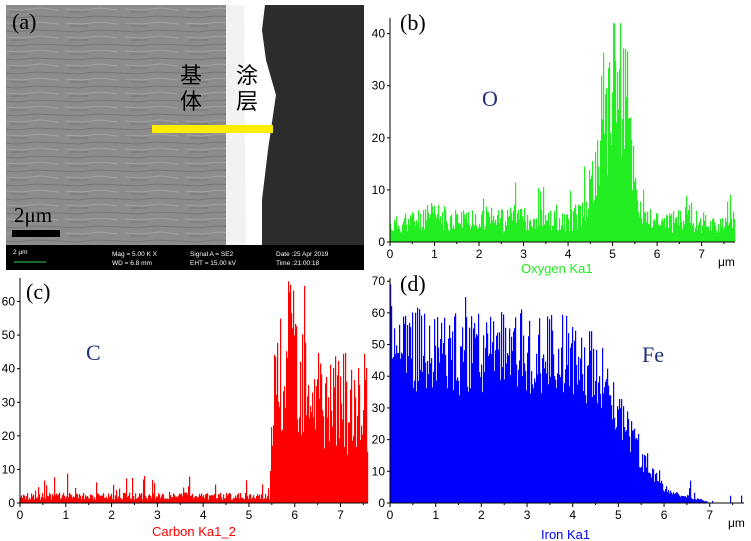 The height and width of the screenshot is (541, 751). I want to click on substrate-label-1: 基, so click(191, 76).